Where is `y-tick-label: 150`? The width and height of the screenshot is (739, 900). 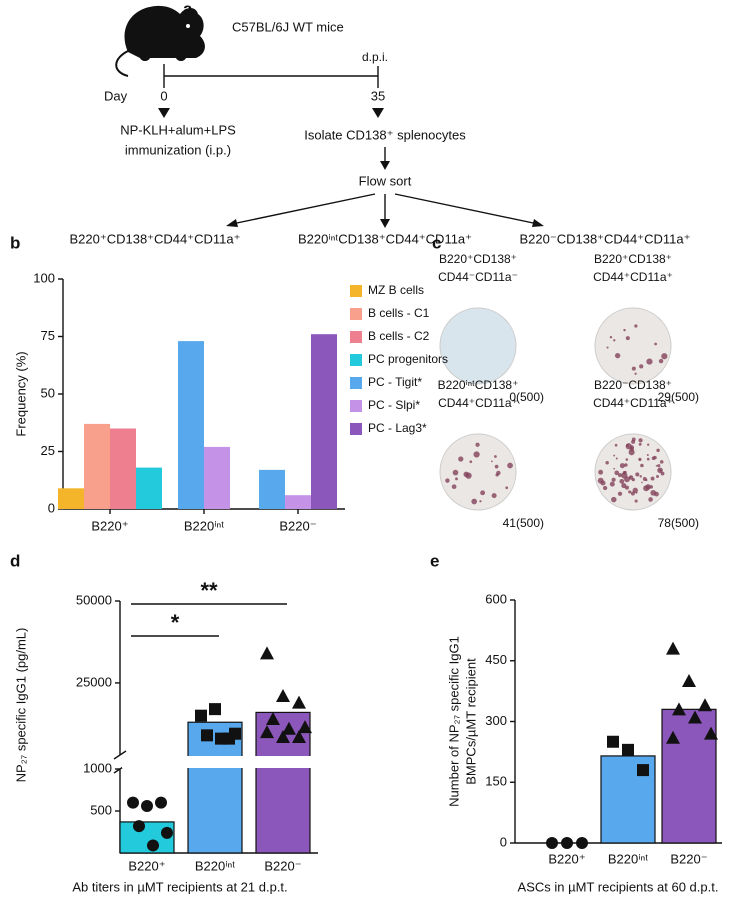
y-tick-label: 150 is located at coordinates (496, 781).